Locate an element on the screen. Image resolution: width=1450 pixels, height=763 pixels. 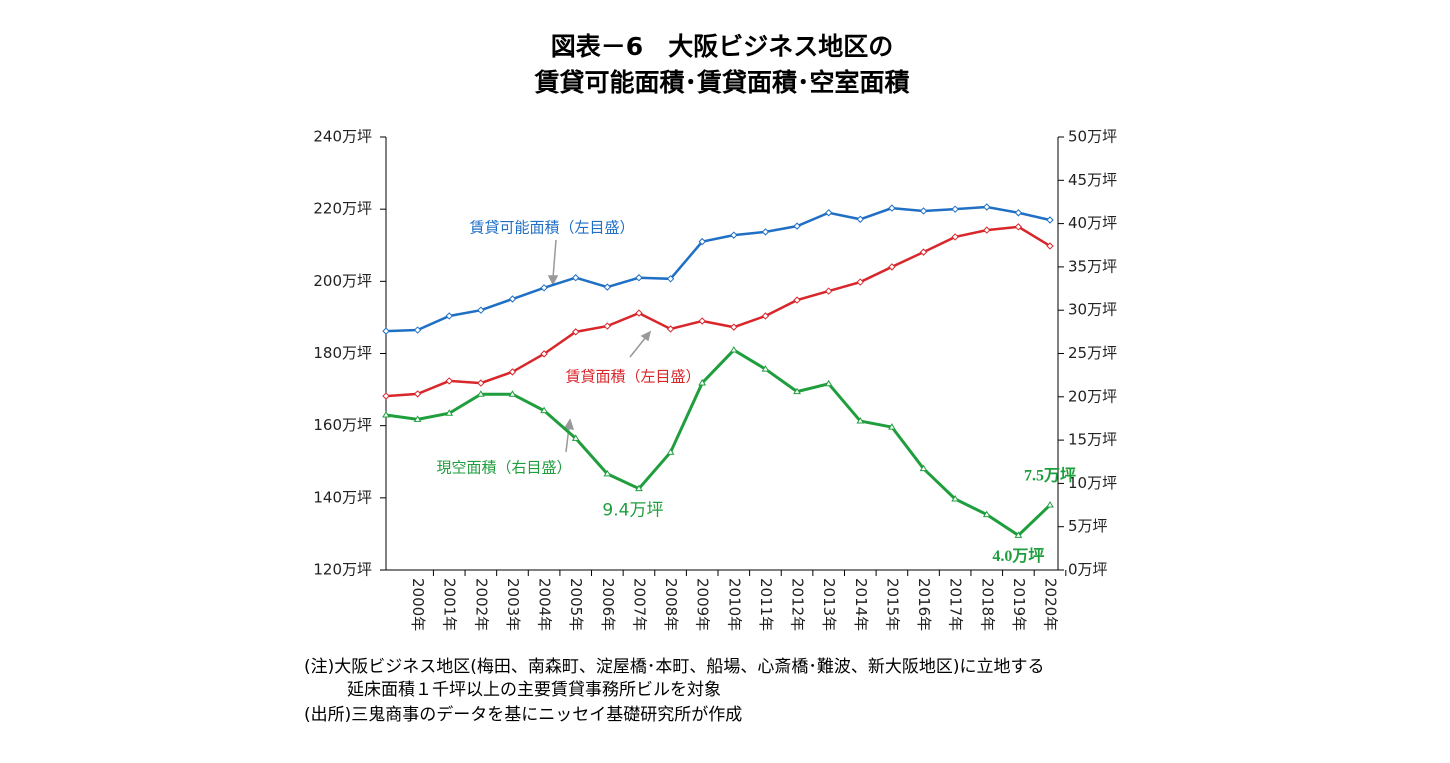
y2-tick-label: 25万坪 is located at coordinates (1092, 353).